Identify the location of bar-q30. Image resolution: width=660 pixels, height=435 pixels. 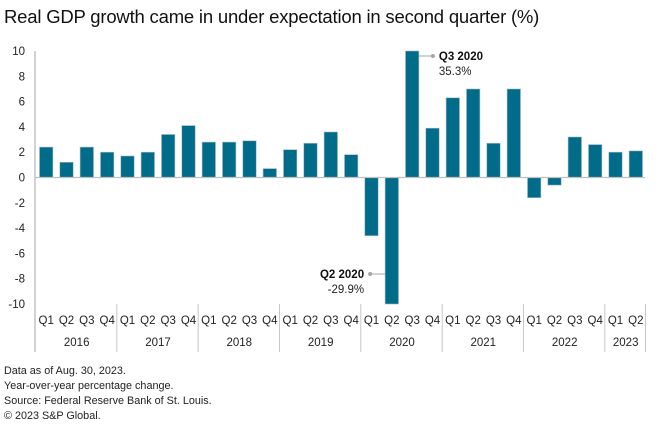
(635, 164).